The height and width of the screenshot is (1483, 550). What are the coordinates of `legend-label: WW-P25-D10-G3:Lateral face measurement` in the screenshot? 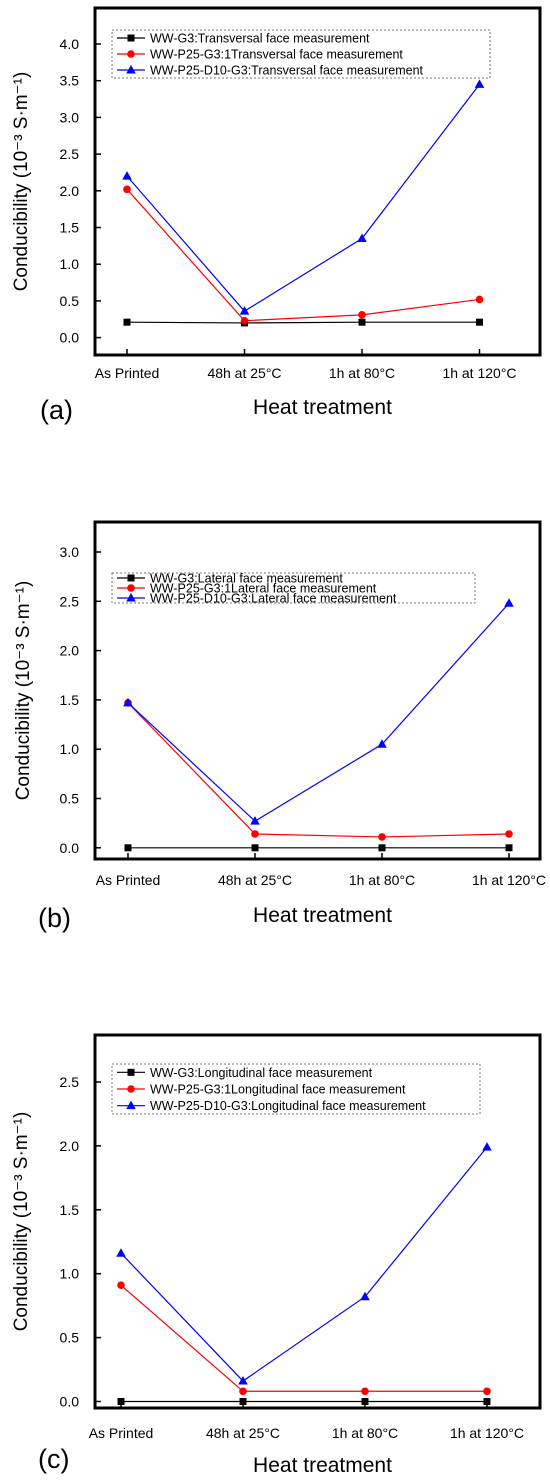 It's located at (273, 599).